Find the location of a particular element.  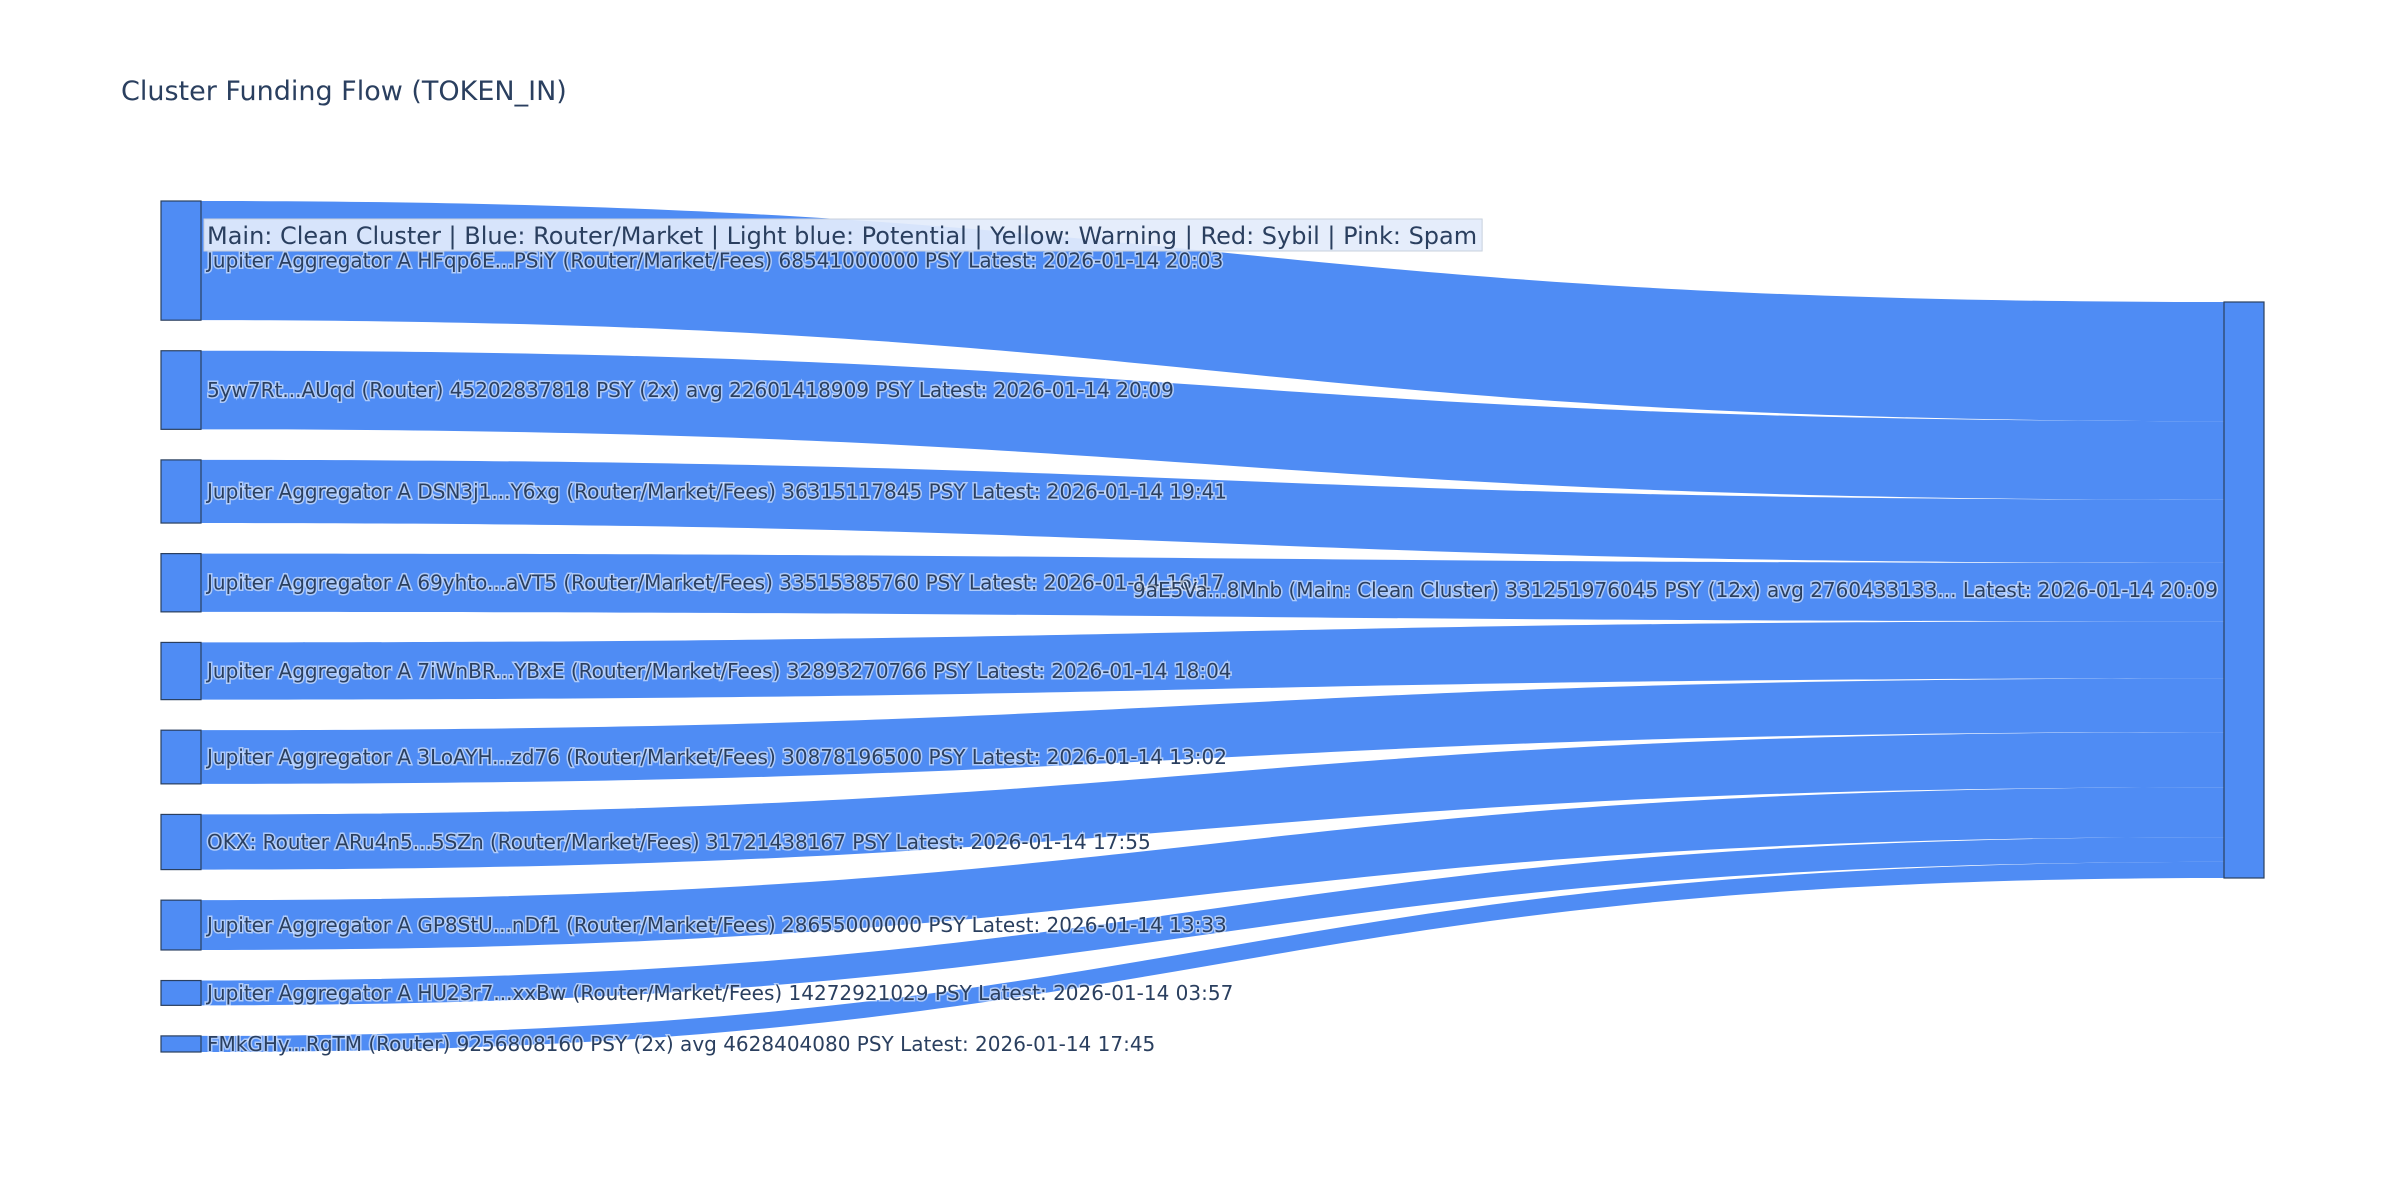

legend-note-background is located at coordinates (843, 235).